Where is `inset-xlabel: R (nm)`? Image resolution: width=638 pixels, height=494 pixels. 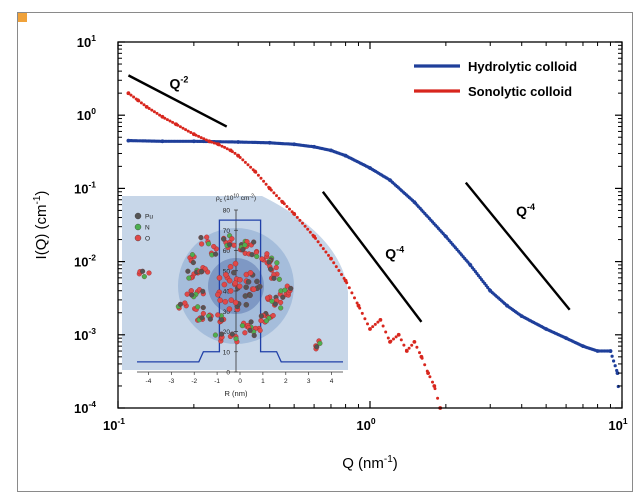
inset-xlabel: R (nm) is located at coordinates (236, 393).